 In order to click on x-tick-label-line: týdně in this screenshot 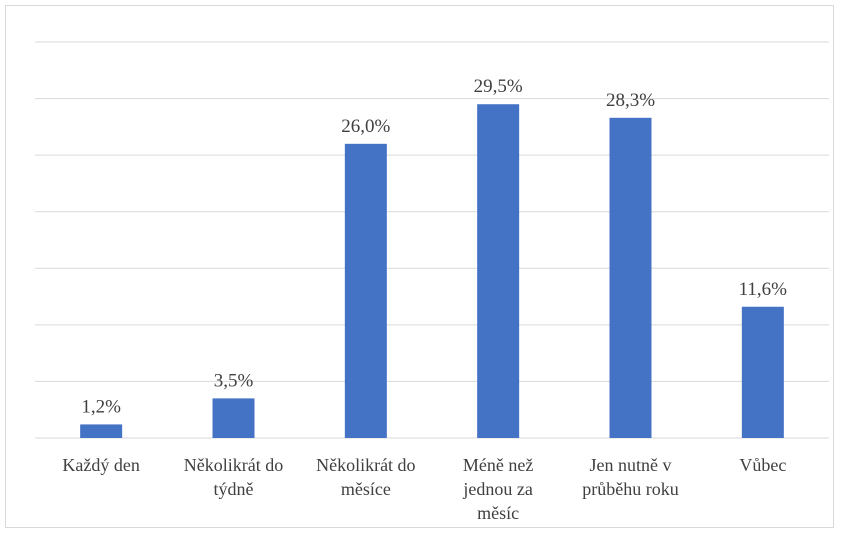, I will do `click(234, 489)`.